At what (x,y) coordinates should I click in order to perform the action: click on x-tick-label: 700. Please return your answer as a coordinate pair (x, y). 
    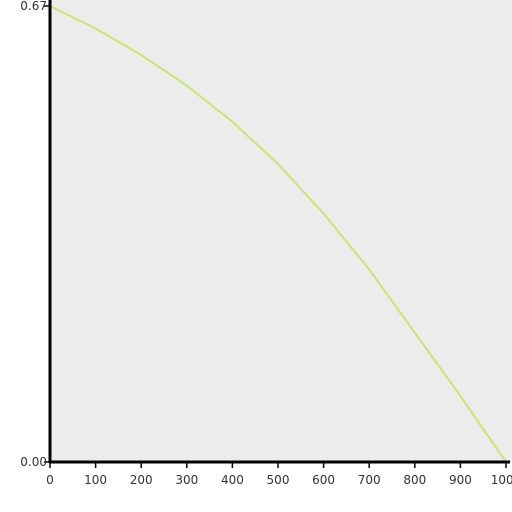
    Looking at the image, I should click on (369, 480).